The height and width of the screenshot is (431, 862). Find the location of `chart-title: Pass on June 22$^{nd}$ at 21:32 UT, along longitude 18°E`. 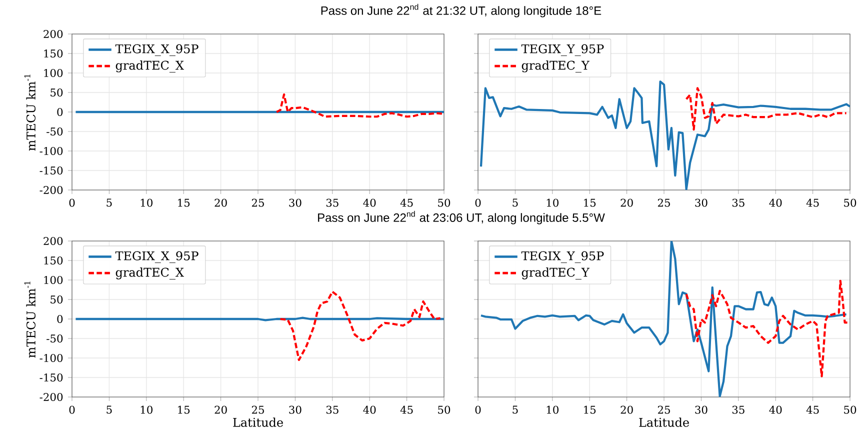

chart-title: Pass on June 22$^{nd}$ at 21:32 UT, along longitude 18°E is located at coordinates (461, 11).